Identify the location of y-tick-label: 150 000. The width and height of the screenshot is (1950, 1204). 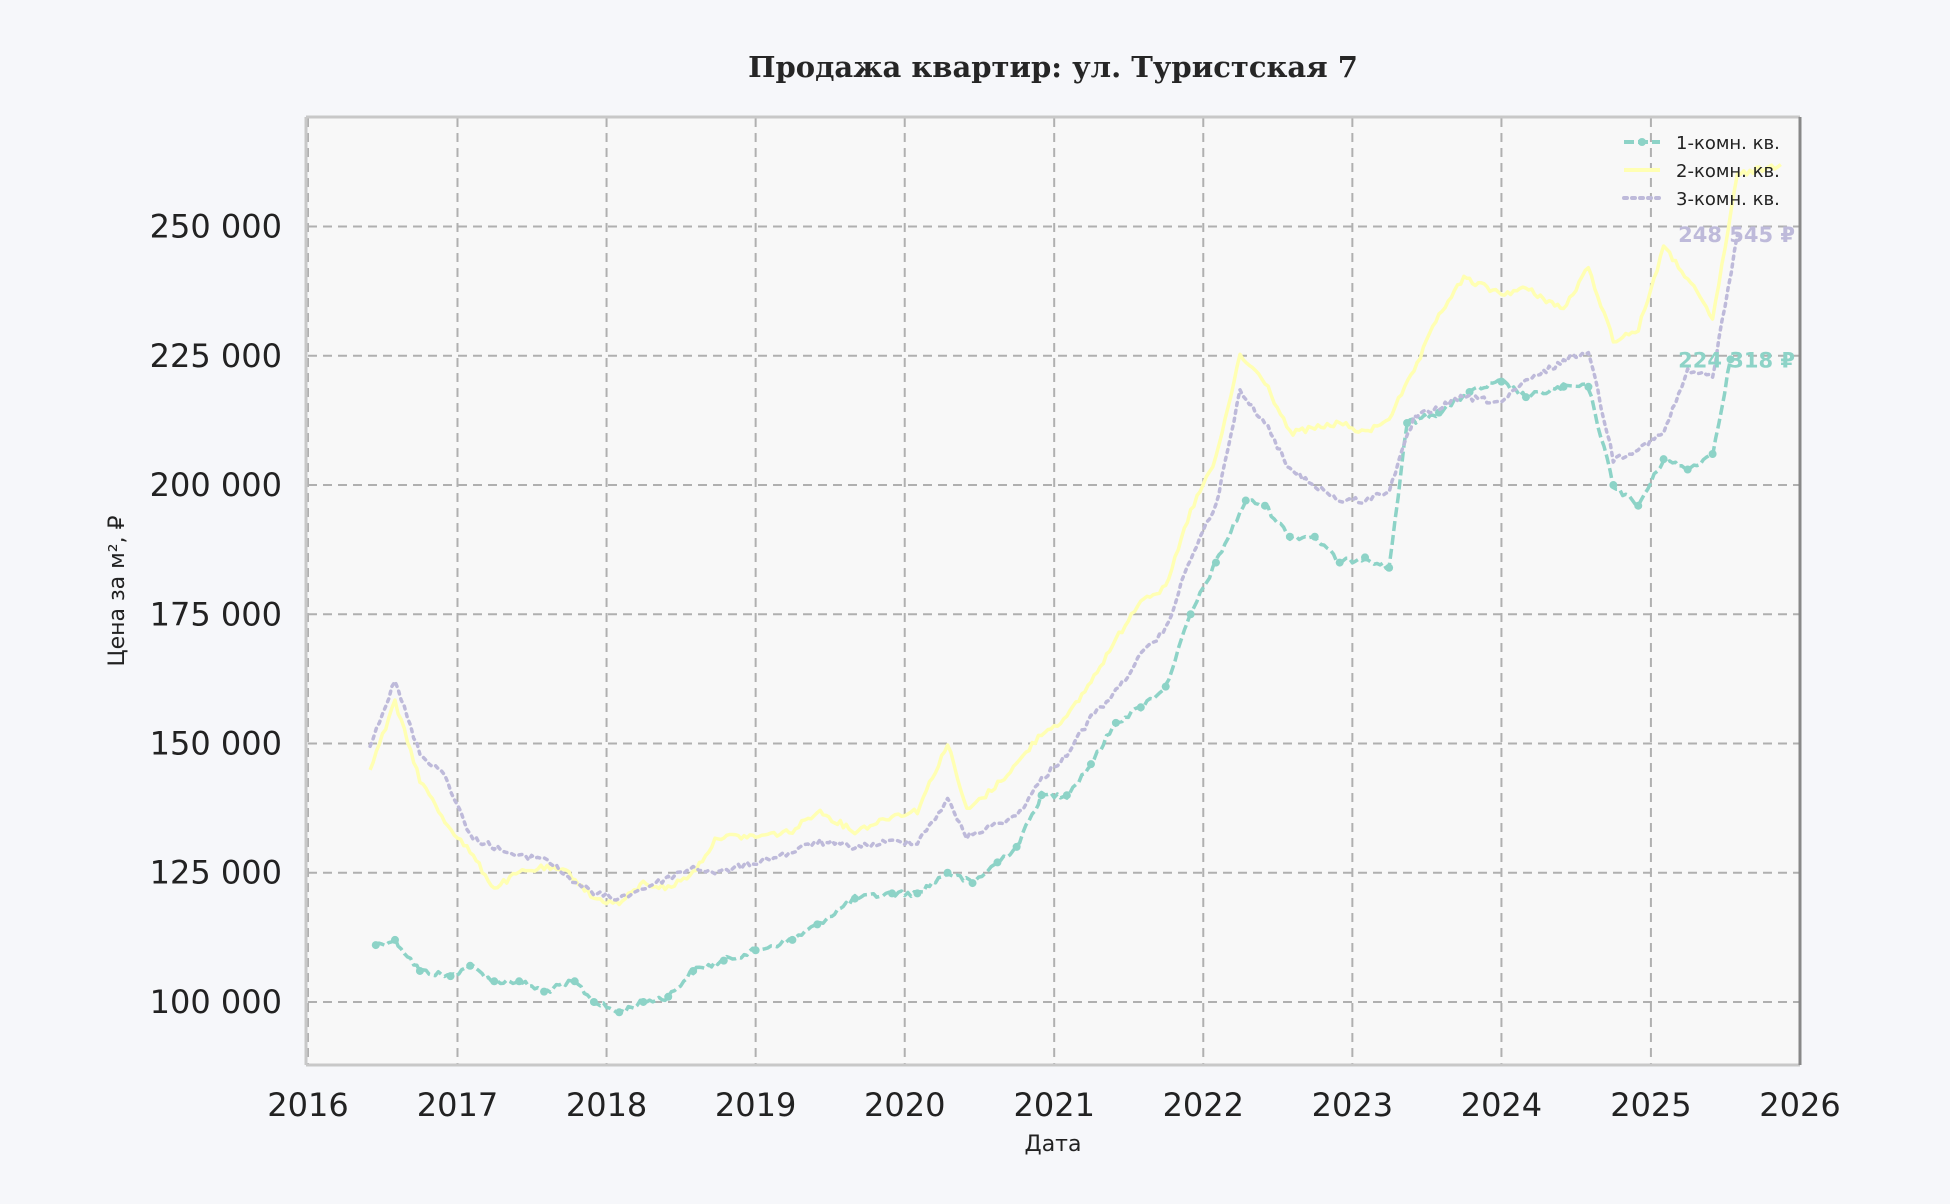
(216, 743).